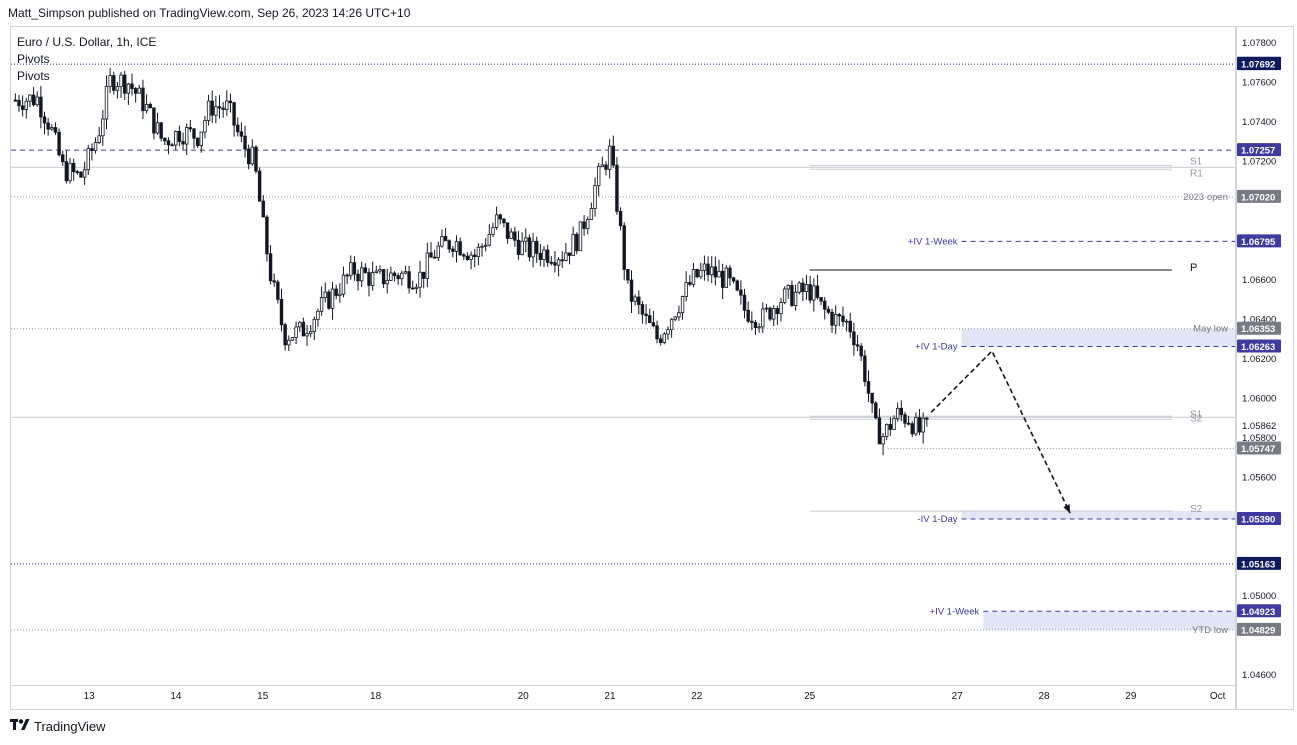 The image size is (1297, 745). Describe the element at coordinates (1259, 398) in the screenshot. I see `y-tick-label: 1.06000` at that location.